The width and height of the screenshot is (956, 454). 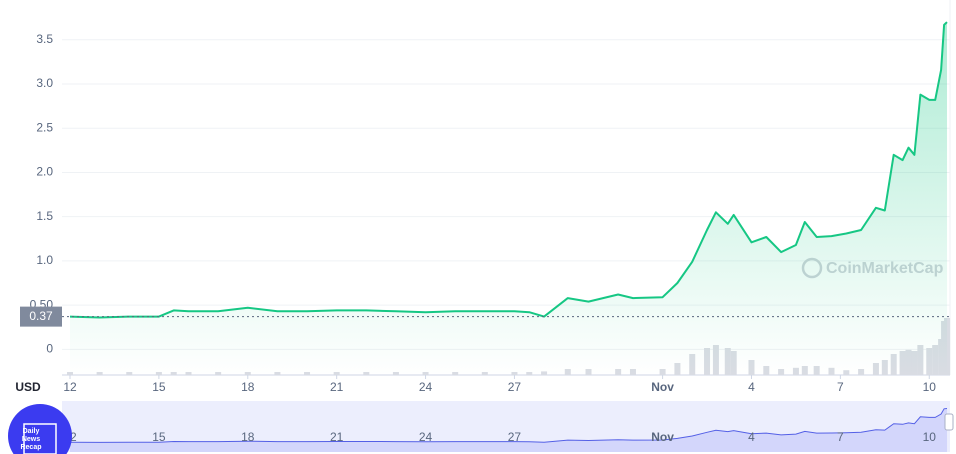 I want to click on navigator-area, so click(x=509, y=430).